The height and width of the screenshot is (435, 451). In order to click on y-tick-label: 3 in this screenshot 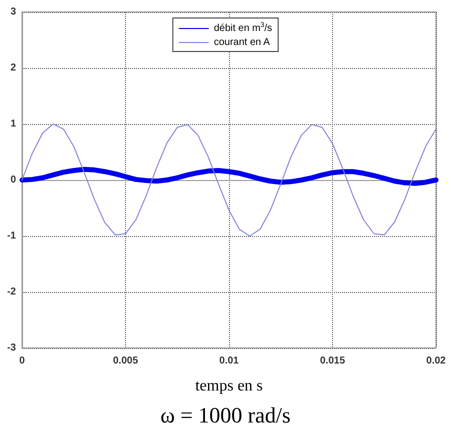, I will do `click(13, 12)`.